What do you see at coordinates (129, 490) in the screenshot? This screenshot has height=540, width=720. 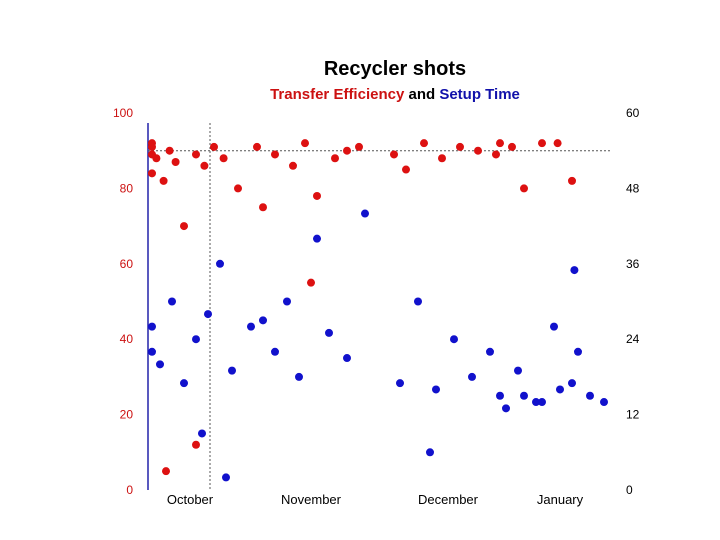 I see `y-left-tick-label: 0` at bounding box center [129, 490].